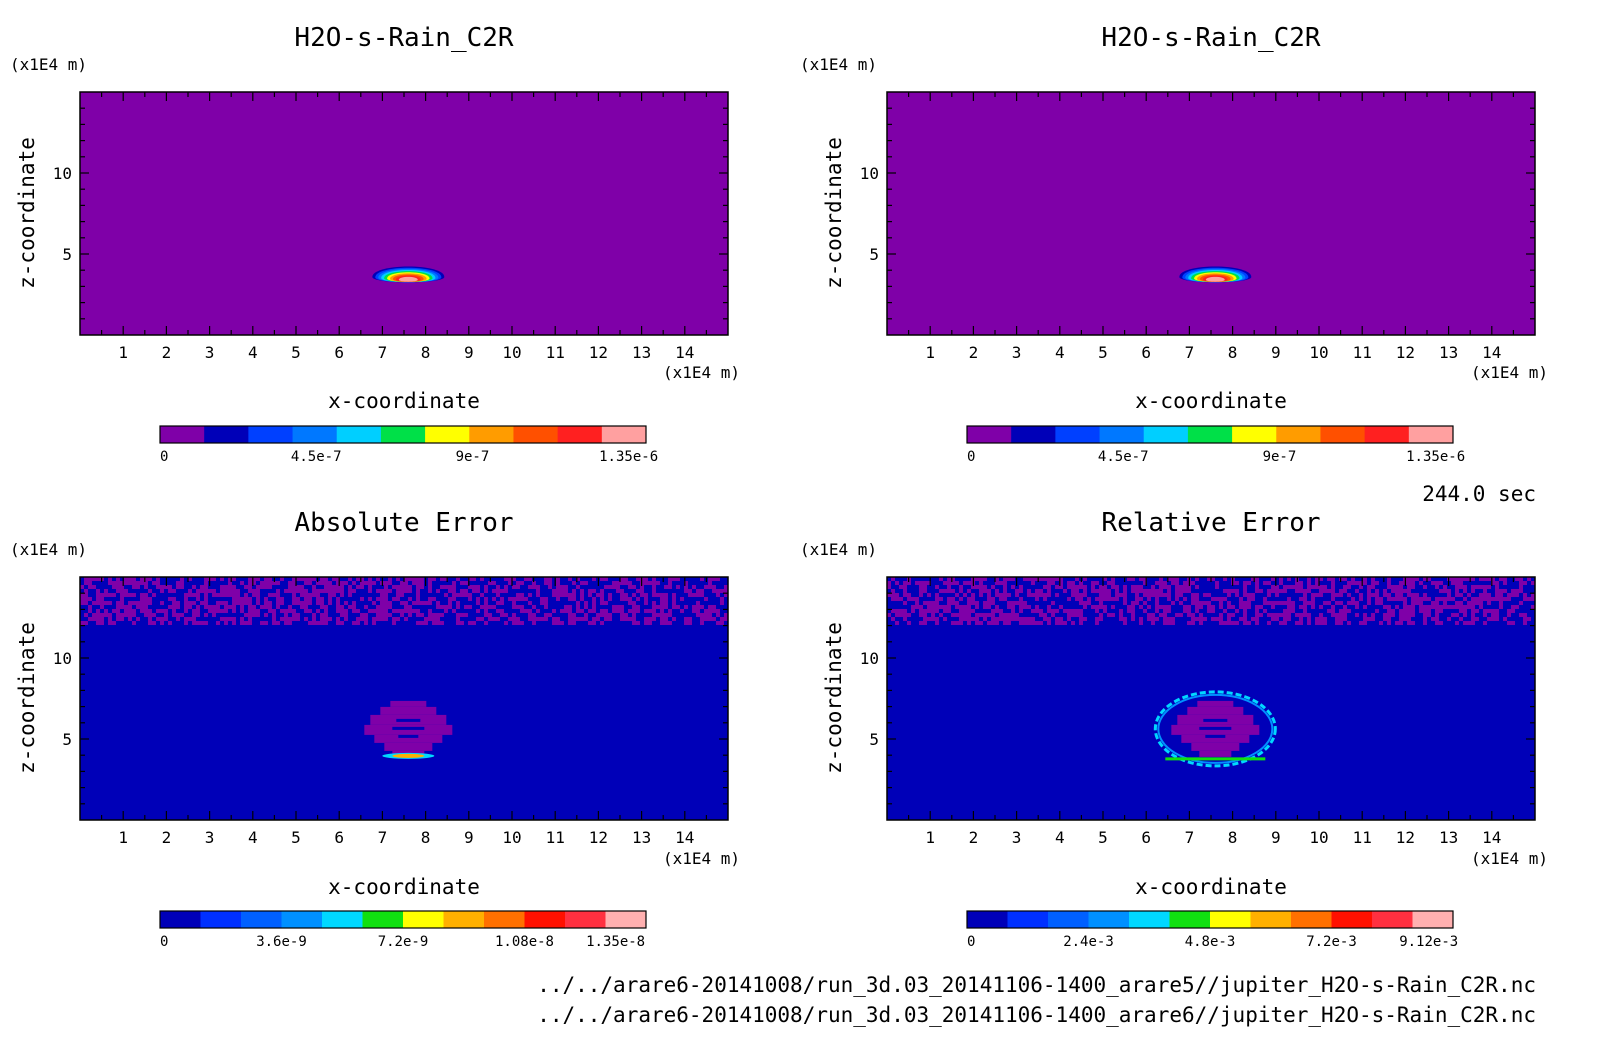 The image size is (1604, 1054). Describe the element at coordinates (1088, 942) in the screenshot. I see `colorbar-tick-label: 2.4e-3` at that location.